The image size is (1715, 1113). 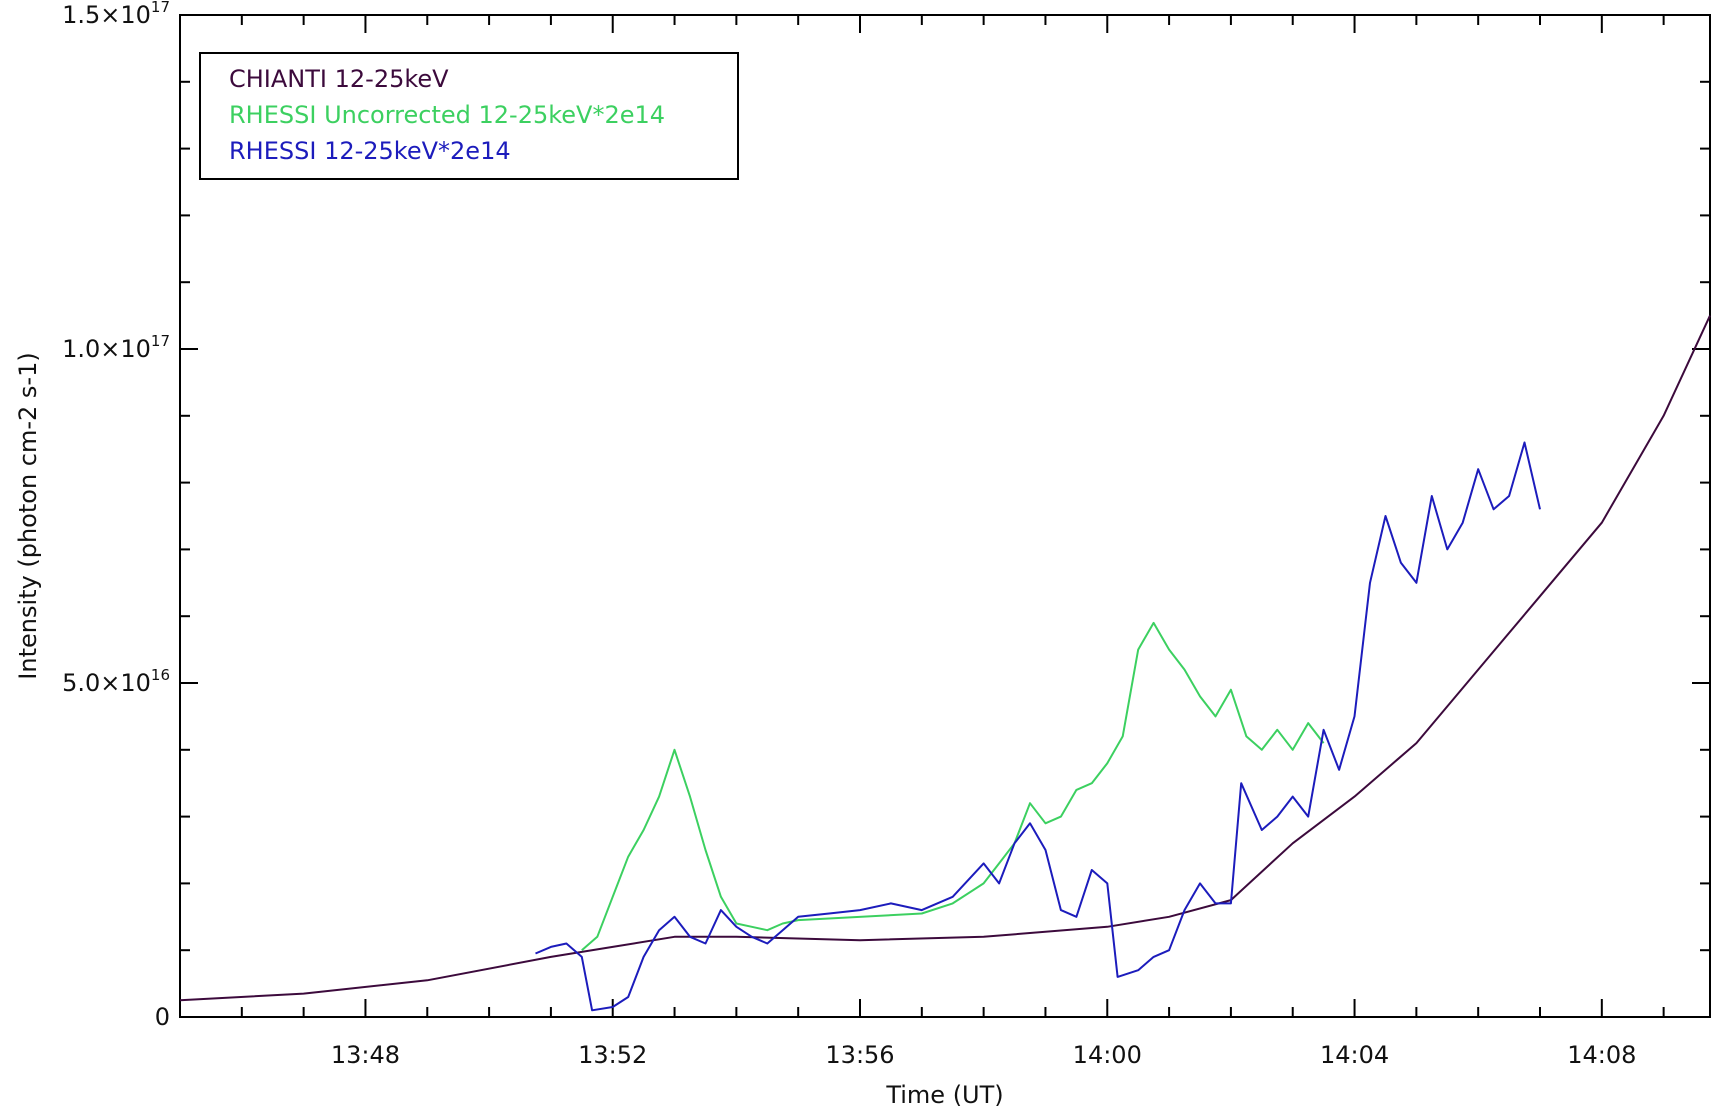 I want to click on y-axis-label: Intensity (photon cm-2 s-1), so click(x=28, y=515).